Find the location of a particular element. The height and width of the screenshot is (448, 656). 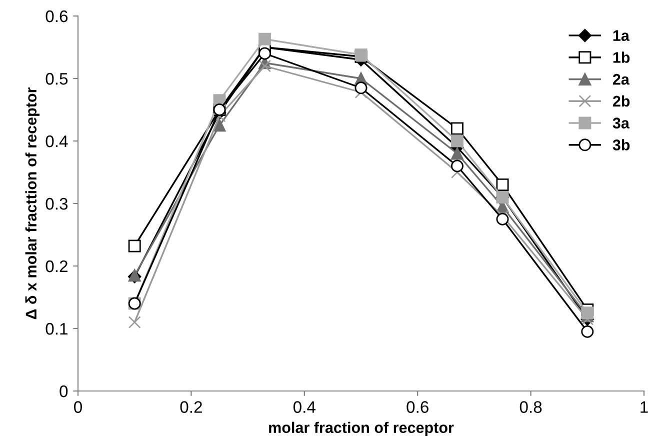

legend-label: 1b is located at coordinates (621, 57).